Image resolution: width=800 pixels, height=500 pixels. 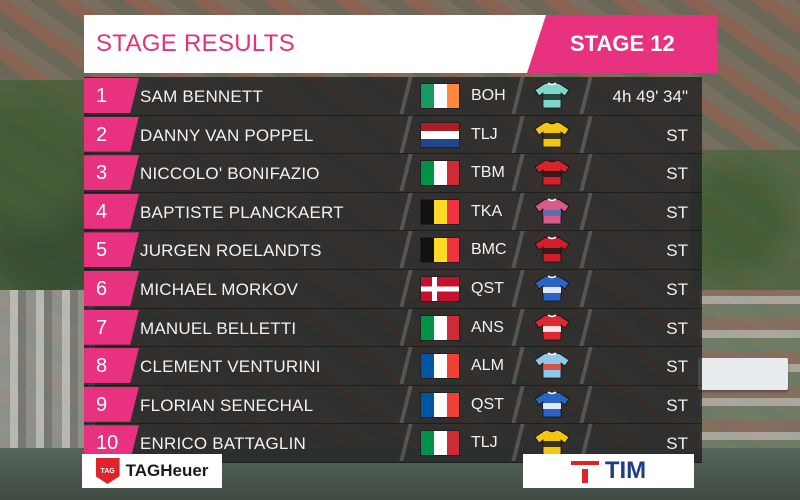 I want to click on result-row: 6 MICHAEL MORKOV QST ST, so click(x=393, y=289).